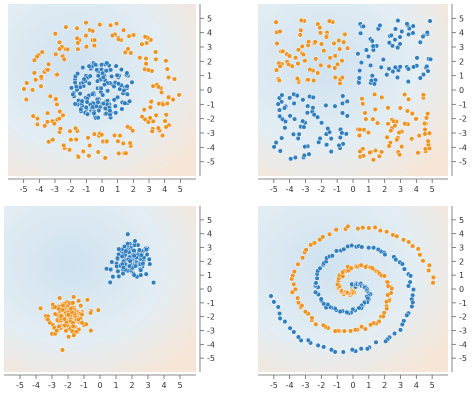 This screenshot has width=474, height=402. I want to click on x-tick-label: -3, so click(55, 189).